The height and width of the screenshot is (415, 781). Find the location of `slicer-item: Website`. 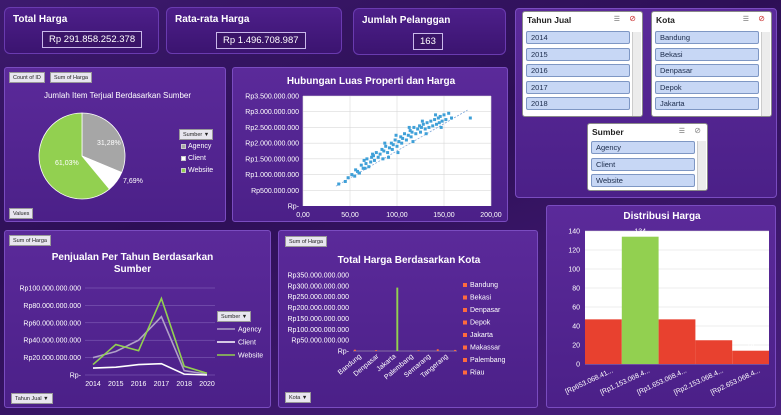

slicer-item: Website is located at coordinates (643, 180).